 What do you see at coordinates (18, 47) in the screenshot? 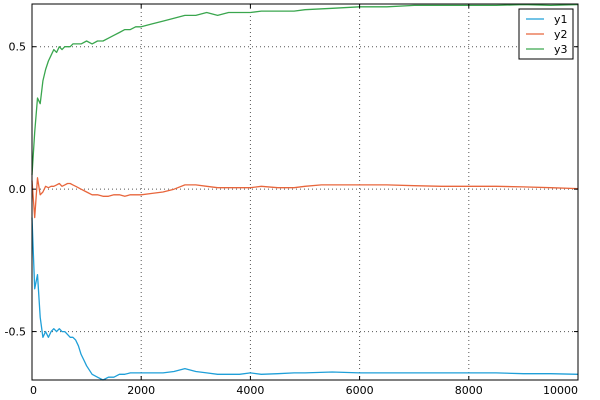
I see `y-tick-label: 0.5` at bounding box center [18, 47].